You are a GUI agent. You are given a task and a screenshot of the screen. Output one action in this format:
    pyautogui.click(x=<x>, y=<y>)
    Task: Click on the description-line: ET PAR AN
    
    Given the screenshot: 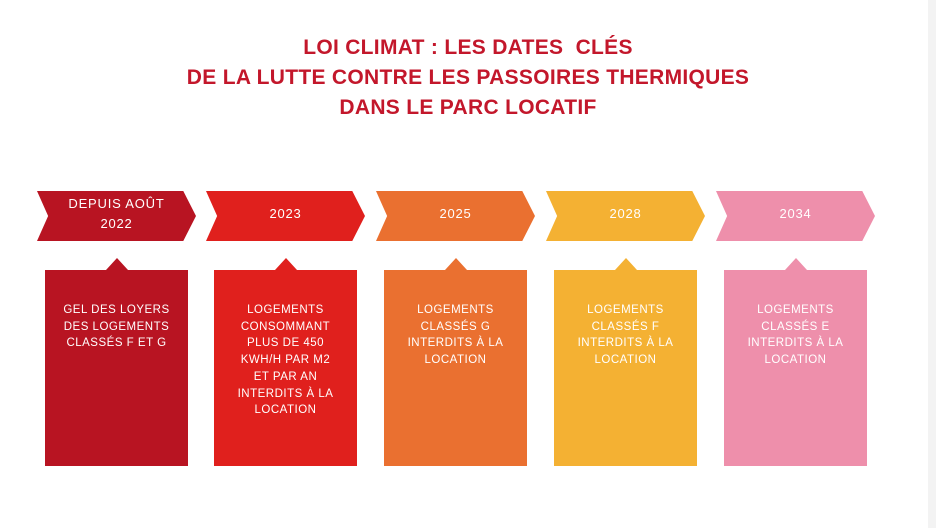 What is the action you would take?
    pyautogui.click(x=285, y=376)
    